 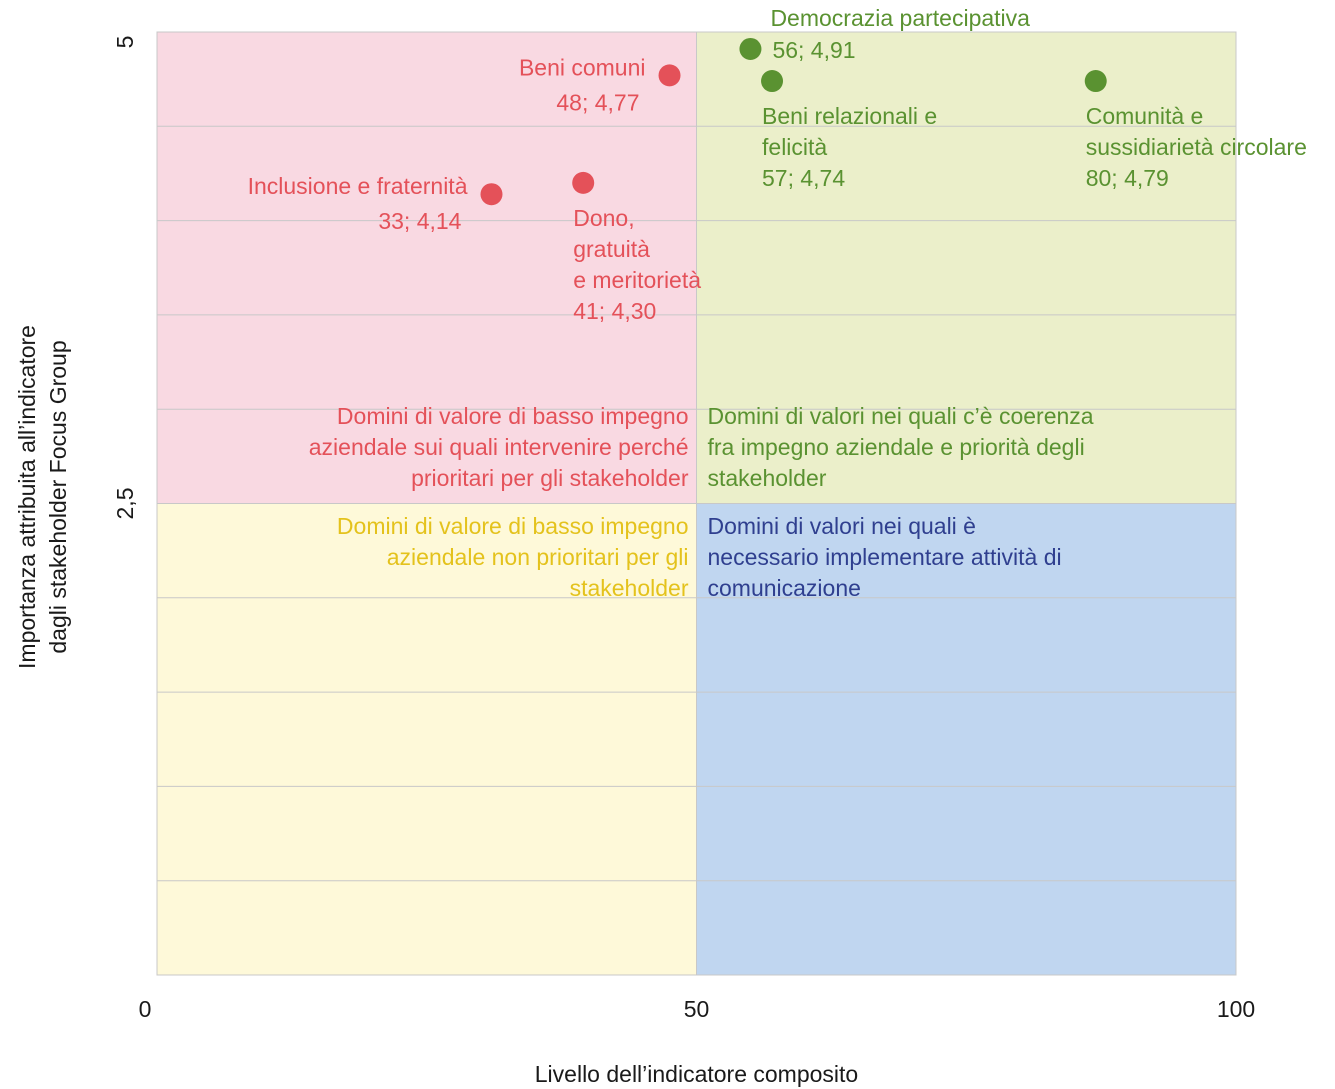 I want to click on data-label: Comunità e, so click(x=1145, y=116).